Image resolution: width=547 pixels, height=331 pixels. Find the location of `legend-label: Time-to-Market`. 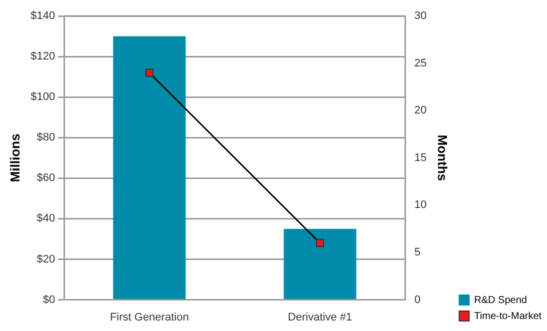

legend-label: Time-to-Market is located at coordinates (508, 316).